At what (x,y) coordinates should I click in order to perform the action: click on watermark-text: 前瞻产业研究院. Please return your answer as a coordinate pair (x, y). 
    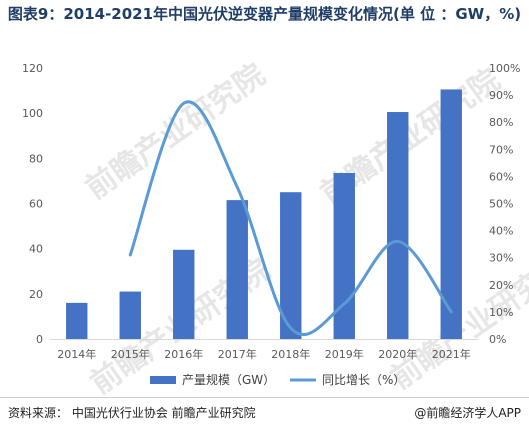
    Looking at the image, I should click on (176, 131).